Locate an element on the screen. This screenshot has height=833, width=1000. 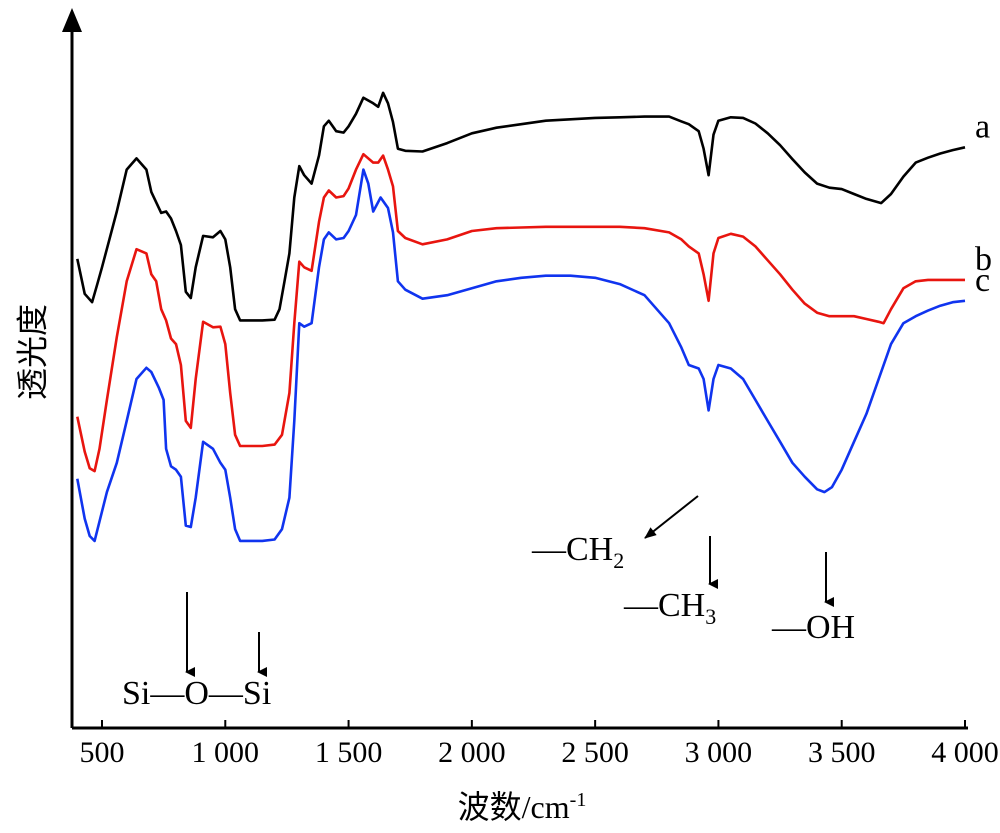
series-labels: a bc is located at coordinates (983, 203).